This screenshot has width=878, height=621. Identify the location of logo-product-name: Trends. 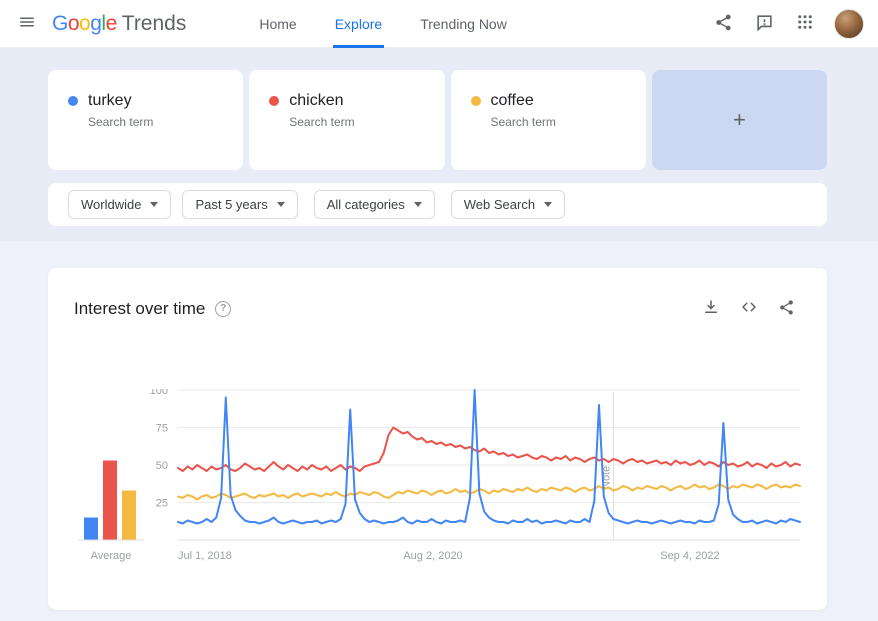
(154, 23).